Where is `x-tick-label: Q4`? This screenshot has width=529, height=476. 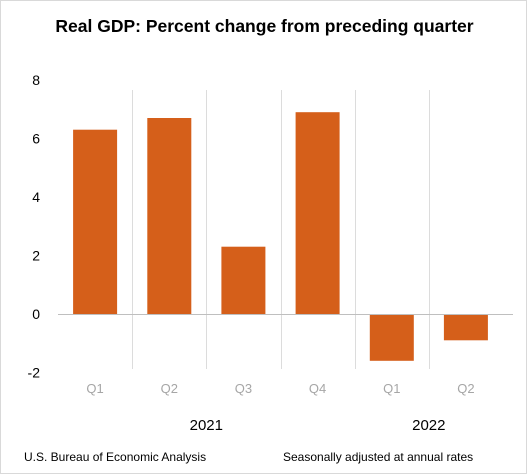 x-tick-label: Q4 is located at coordinates (317, 388).